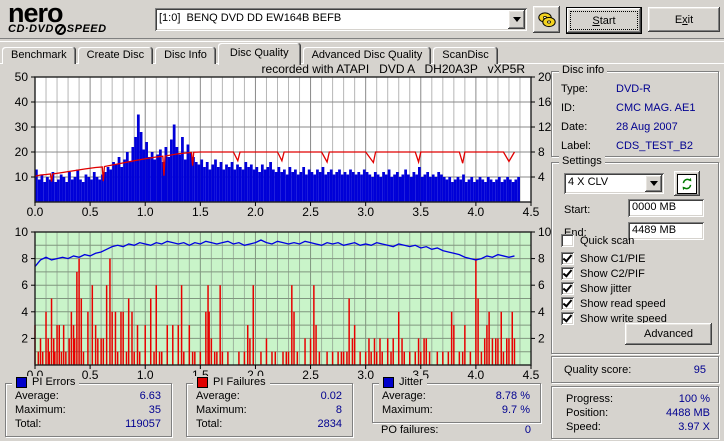 The height and width of the screenshot is (441, 724). I want to click on quality-score-value: 95, so click(699, 369).